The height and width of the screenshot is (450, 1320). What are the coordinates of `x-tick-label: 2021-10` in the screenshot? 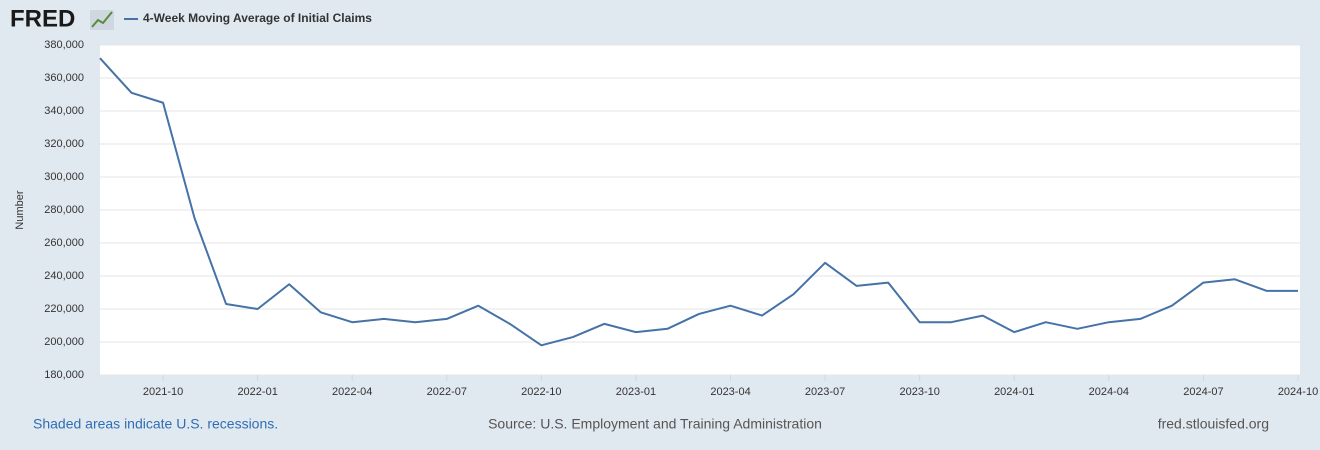 It's located at (163, 392).